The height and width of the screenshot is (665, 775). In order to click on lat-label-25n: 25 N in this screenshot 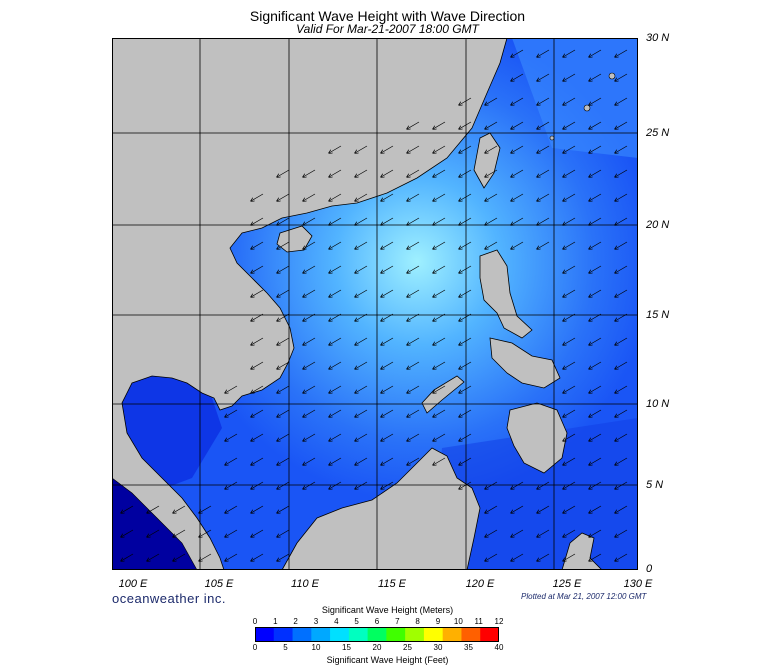, I will do `click(658, 133)`.